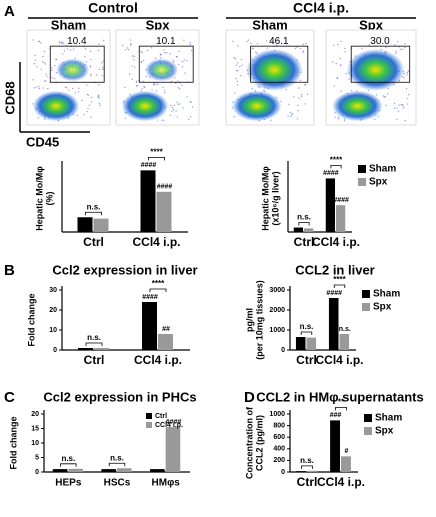 This screenshot has width=436, height=517. Describe the element at coordinates (277, 330) in the screenshot. I see `y-tick-label: 1000` at that location.